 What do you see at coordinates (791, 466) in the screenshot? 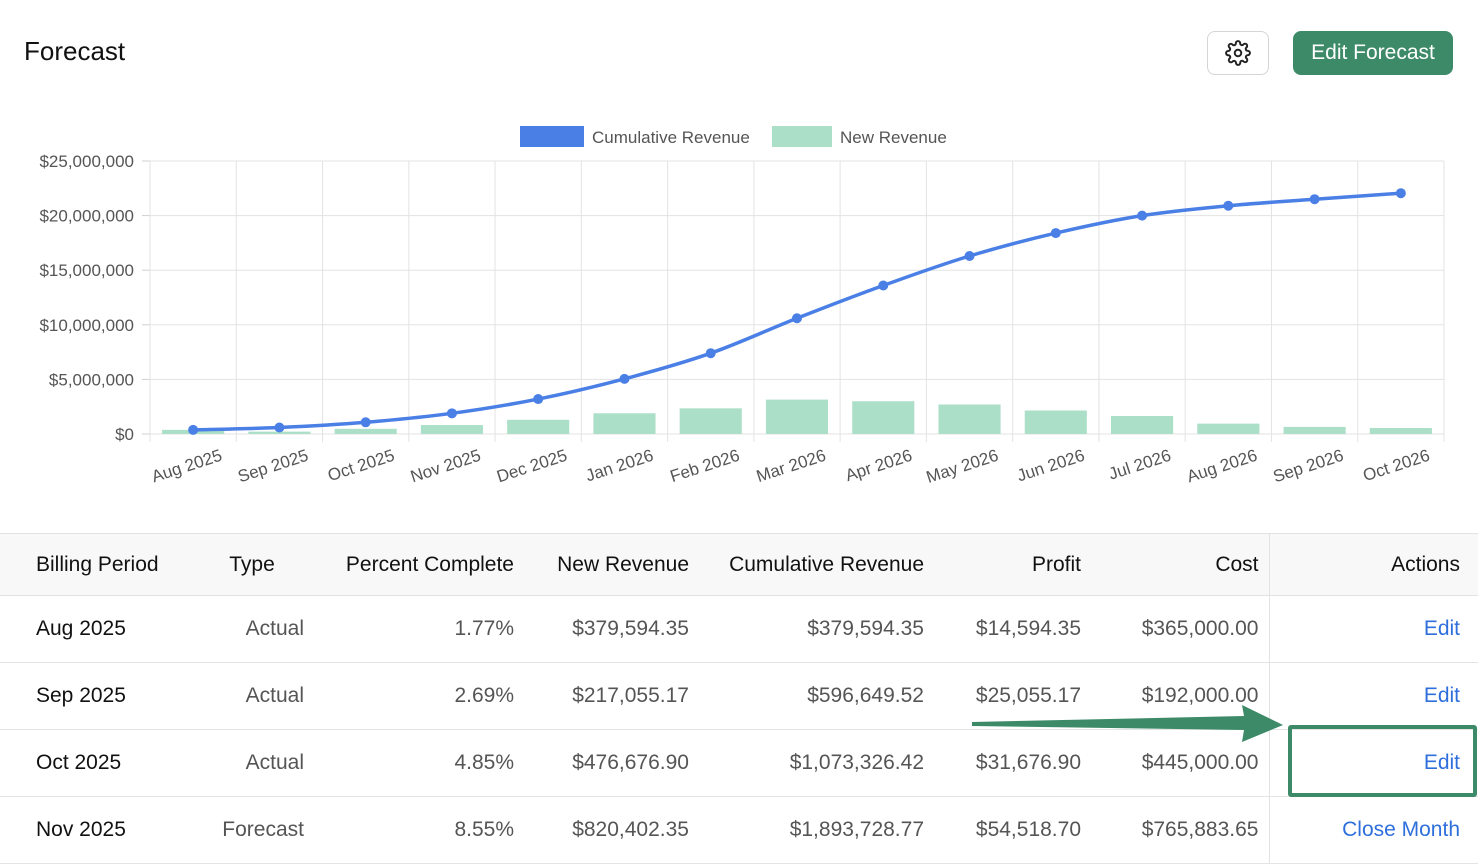
I see `x-tick-label: Mar 2026` at bounding box center [791, 466].